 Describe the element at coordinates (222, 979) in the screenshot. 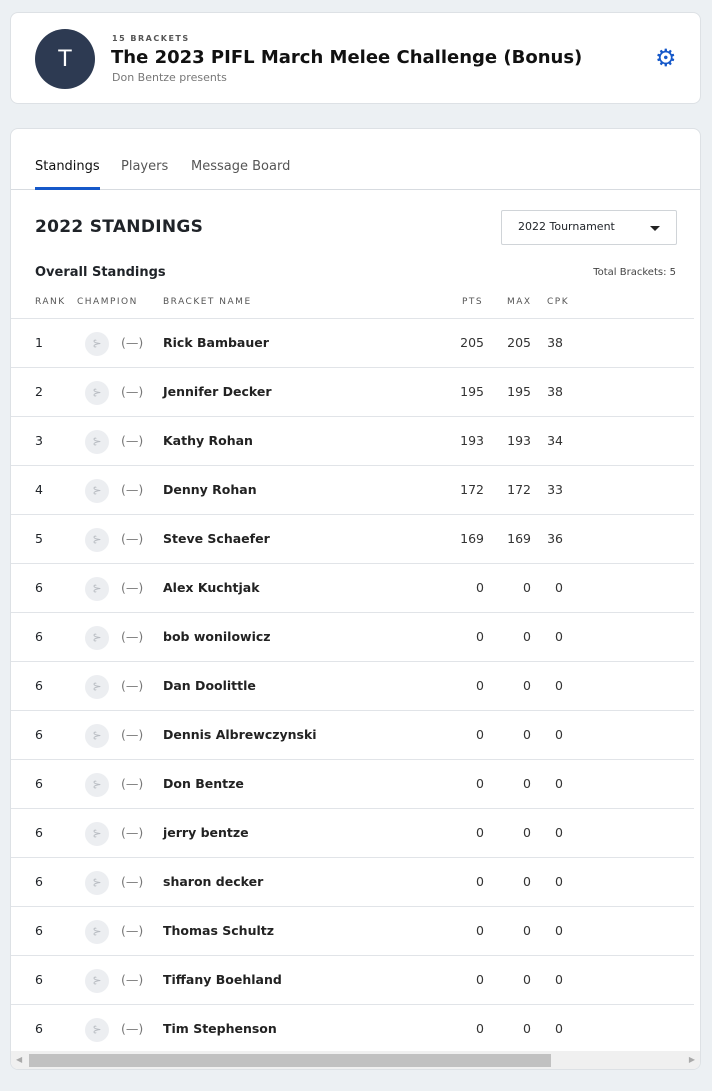

I see `bracket-name: Tiffany Boehland` at that location.